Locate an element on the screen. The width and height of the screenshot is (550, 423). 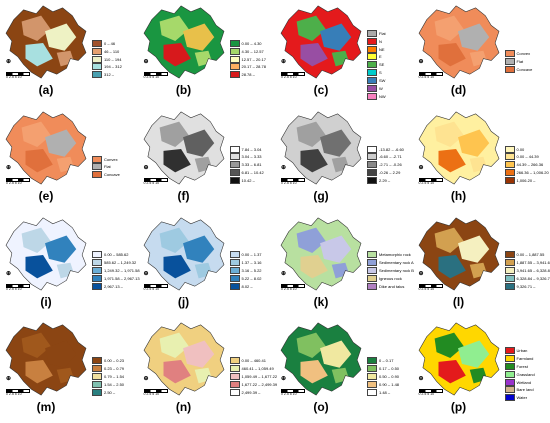
legend-item: Water is located at coordinates (527, 398).